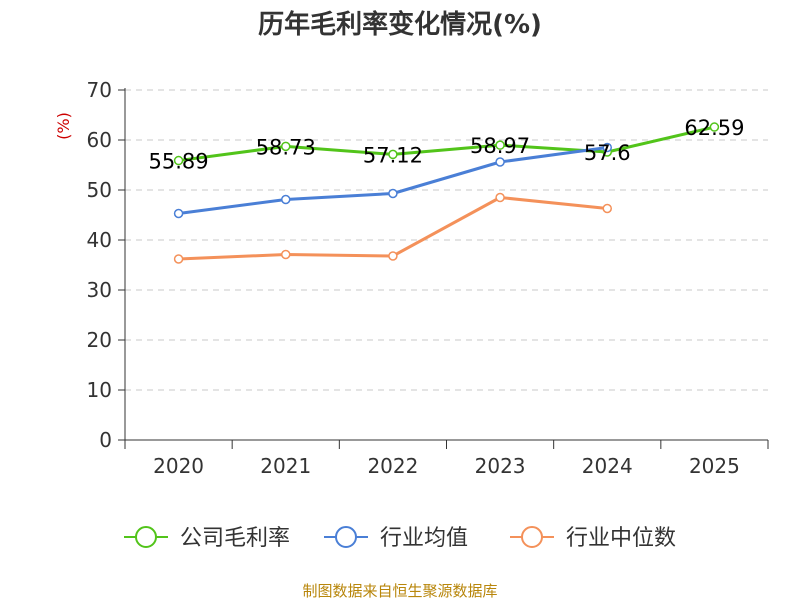 Image resolution: width=800 pixels, height=600 pixels. What do you see at coordinates (714, 466) in the screenshot?
I see `x-tick-label: 2025` at bounding box center [714, 466].